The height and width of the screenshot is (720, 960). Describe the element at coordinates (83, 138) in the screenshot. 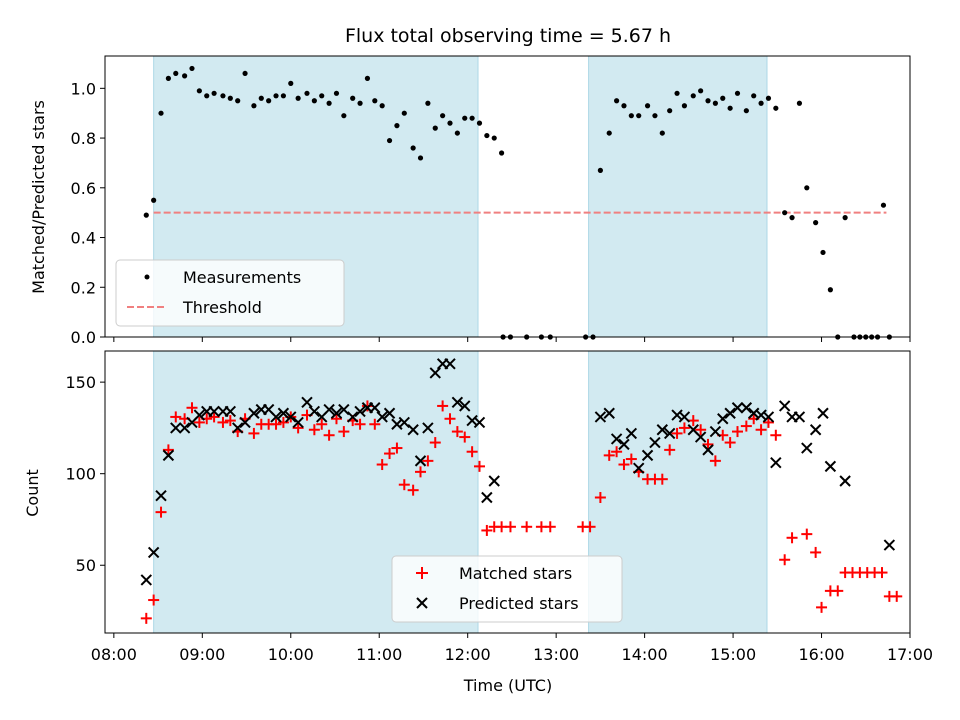

I see `y-tick-label: 0.8` at that location.